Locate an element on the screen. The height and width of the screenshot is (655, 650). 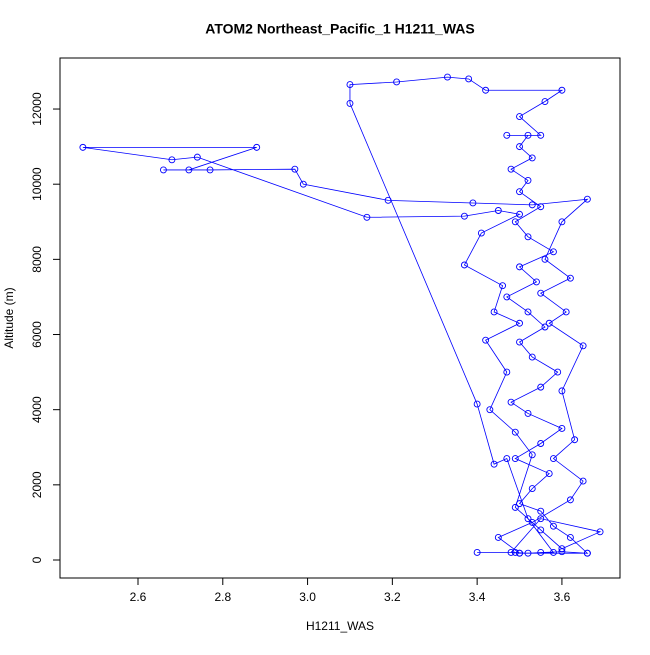
y-tick-label: 10000 is located at coordinates (37, 184).